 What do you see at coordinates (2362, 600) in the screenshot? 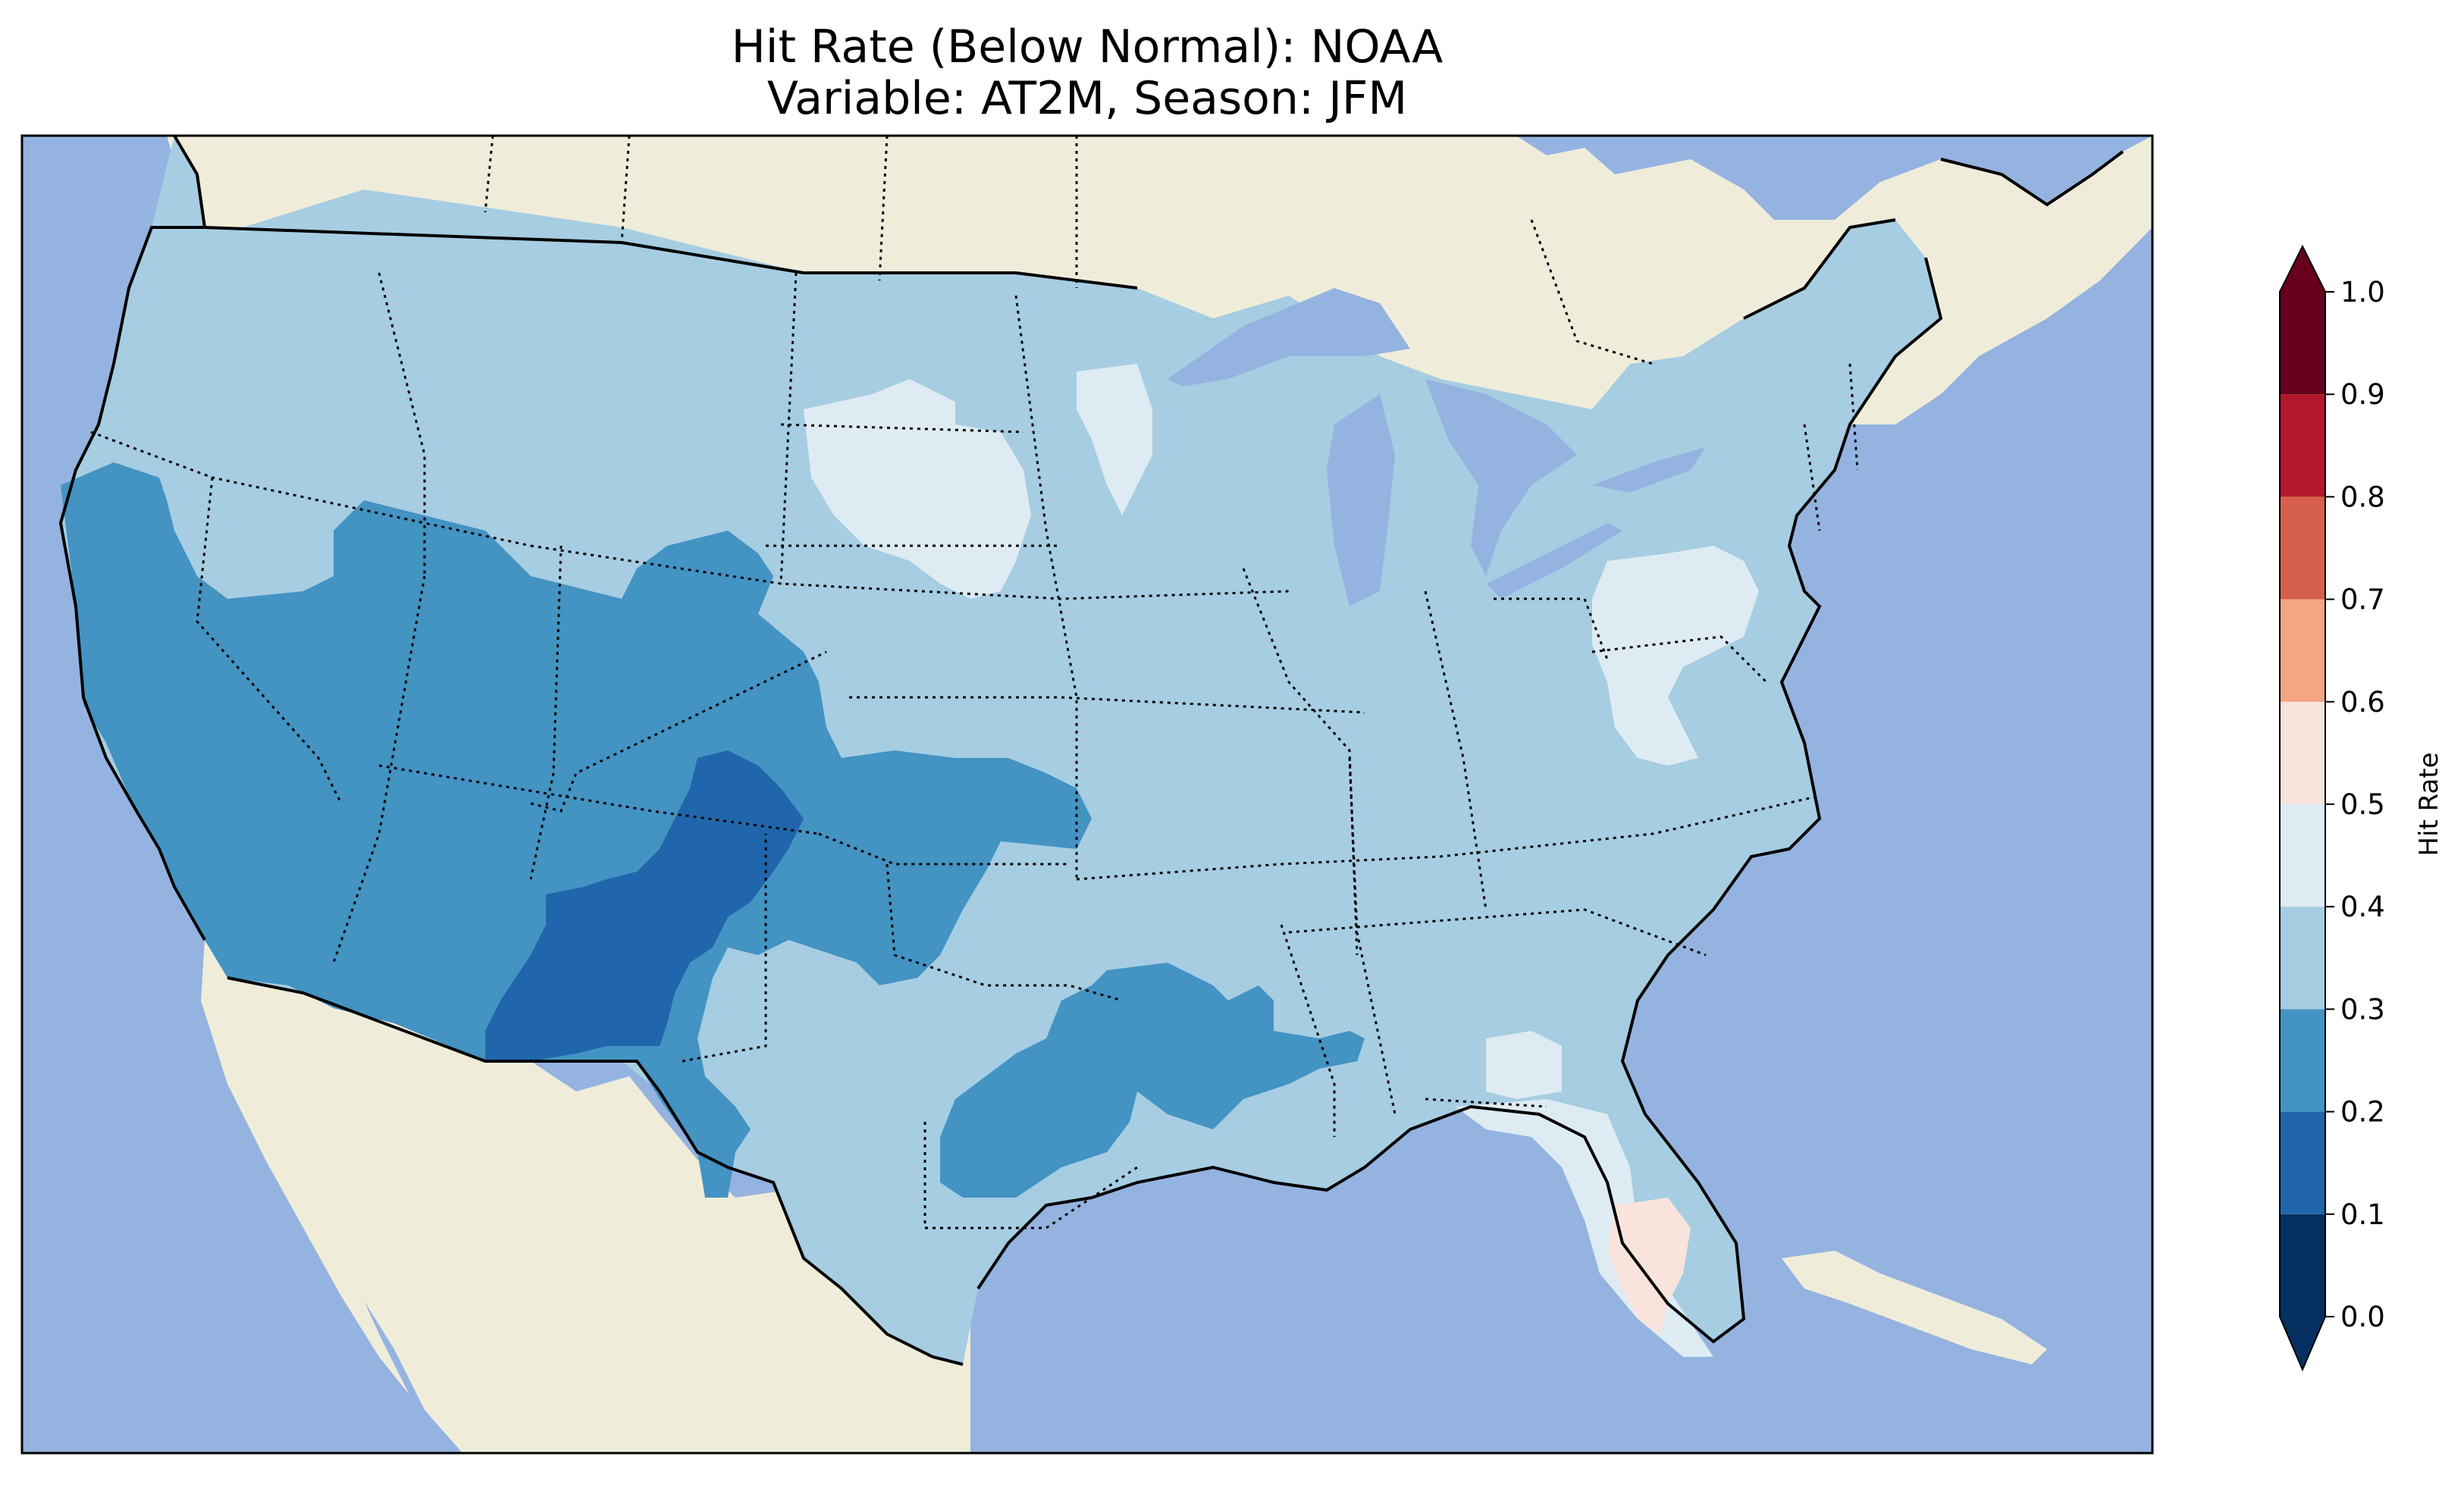
I see `colorbar-tick-label: 0.7` at bounding box center [2362, 600].